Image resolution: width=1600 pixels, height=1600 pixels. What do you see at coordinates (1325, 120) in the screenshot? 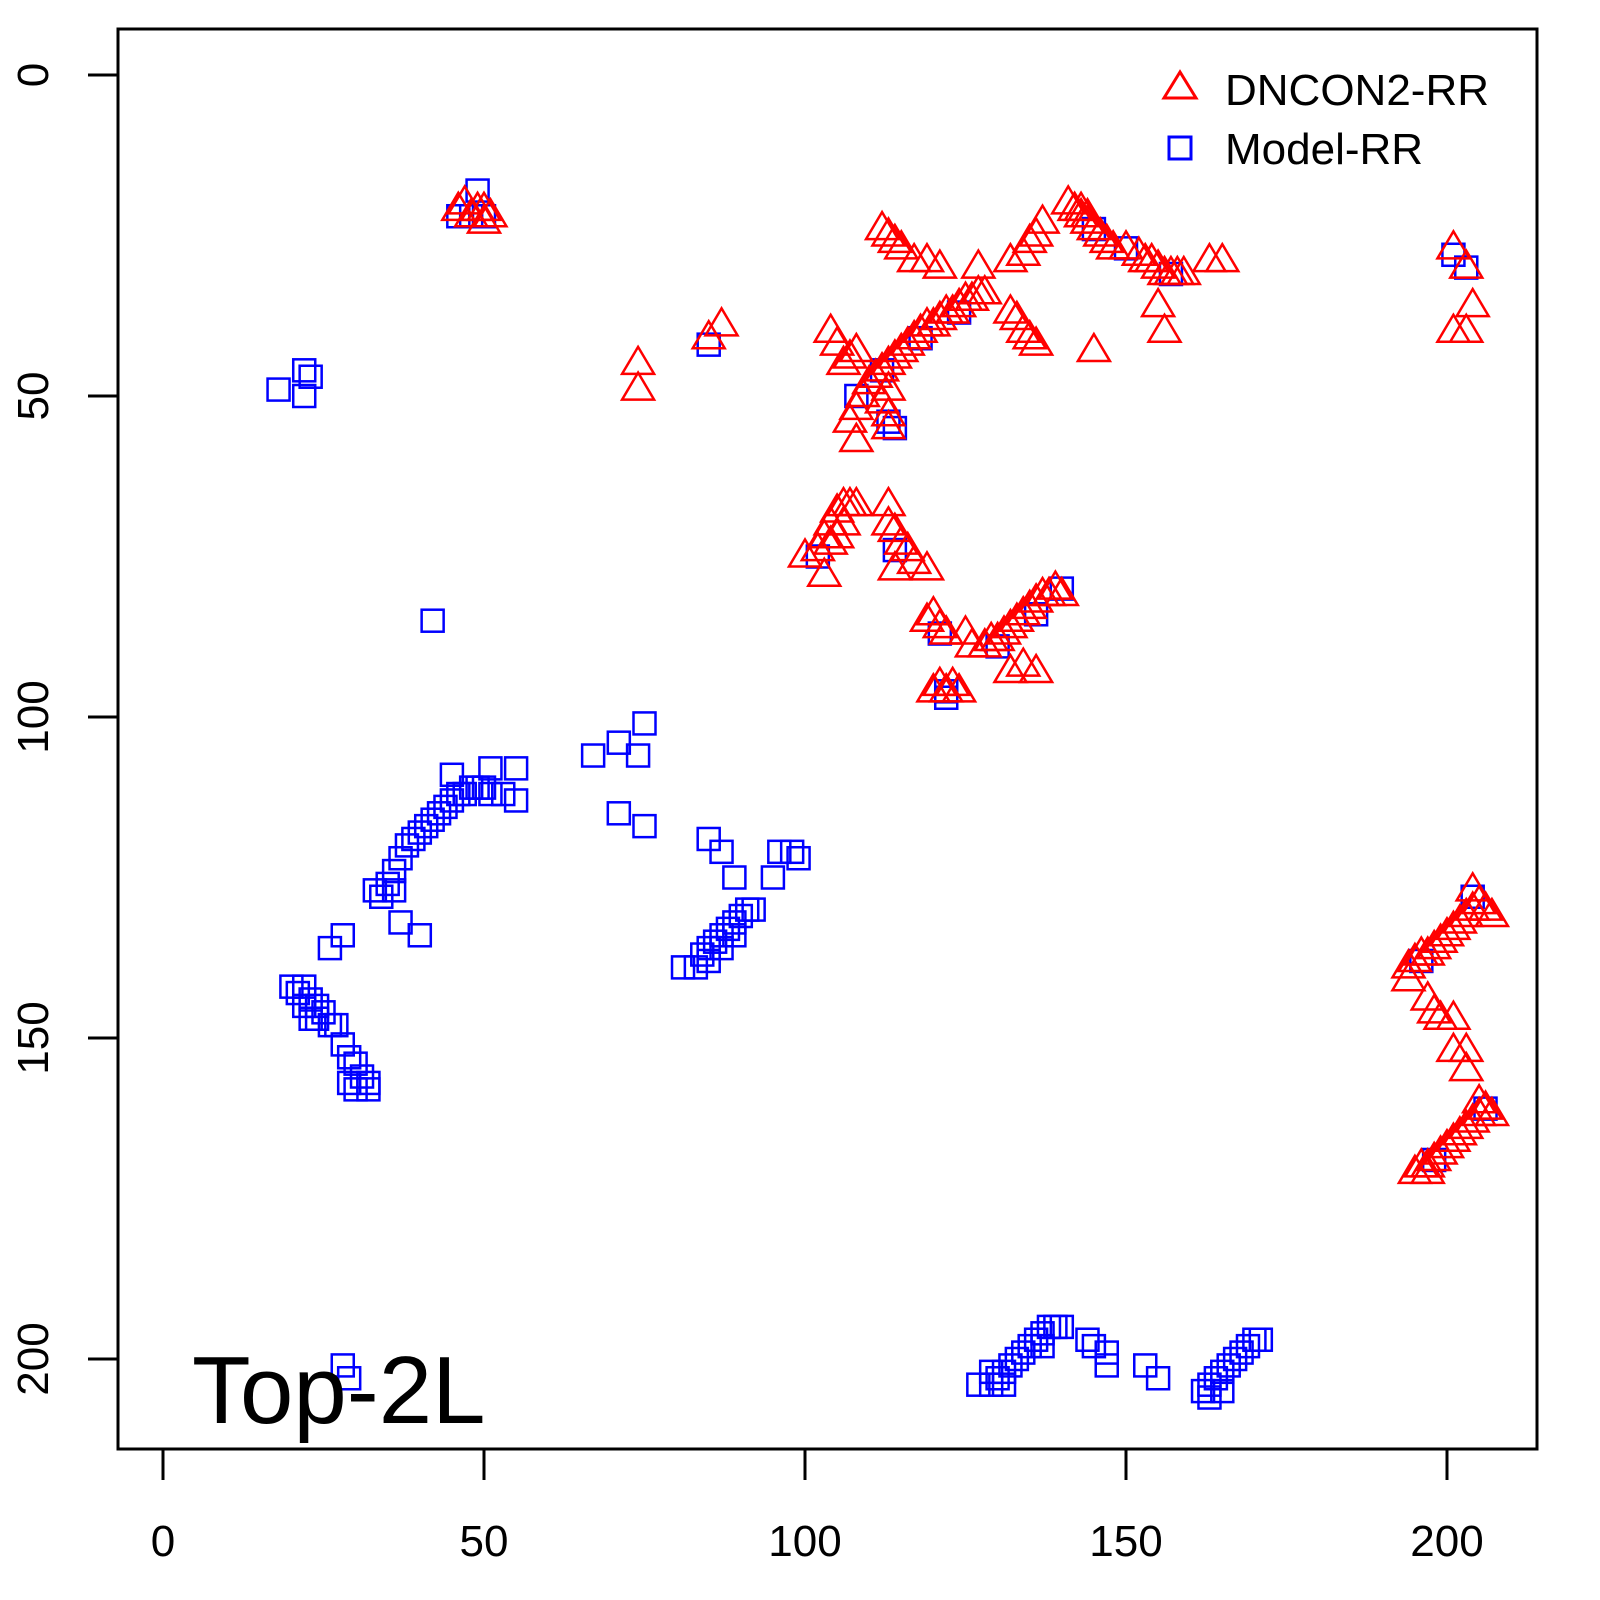
I see `legend: DNCON2-RR Model-RR` at bounding box center [1325, 120].